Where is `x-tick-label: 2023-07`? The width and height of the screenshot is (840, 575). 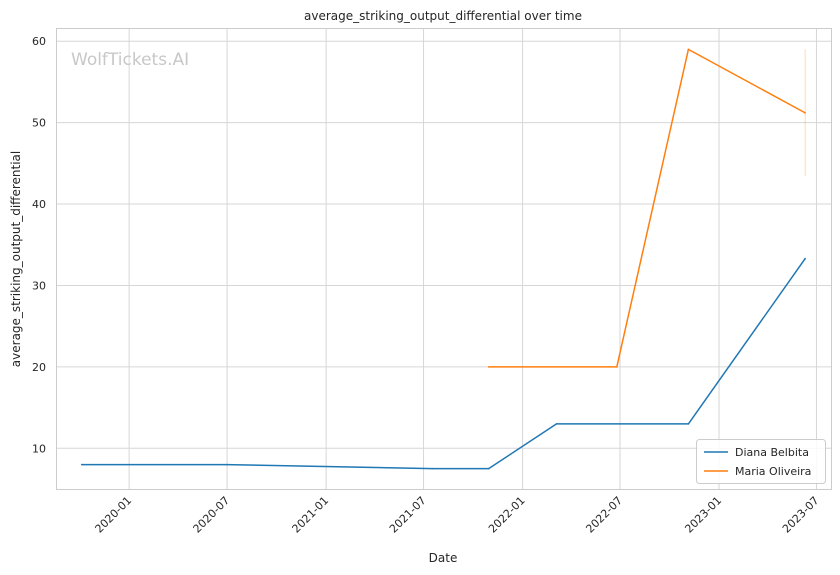
x-tick-label: 2023-07 is located at coordinates (801, 515).